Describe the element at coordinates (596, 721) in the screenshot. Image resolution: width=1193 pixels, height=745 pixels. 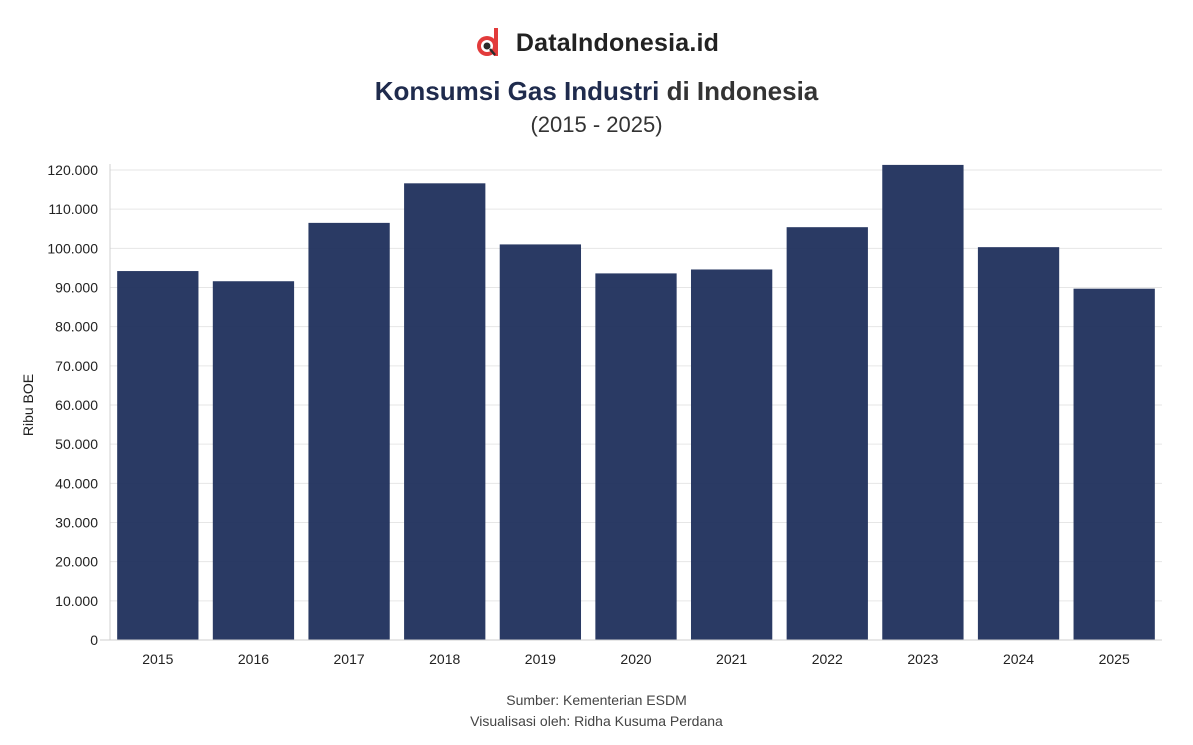
I see `credit-note: Visualisasi oleh: Ridha Kusuma Perdana` at that location.